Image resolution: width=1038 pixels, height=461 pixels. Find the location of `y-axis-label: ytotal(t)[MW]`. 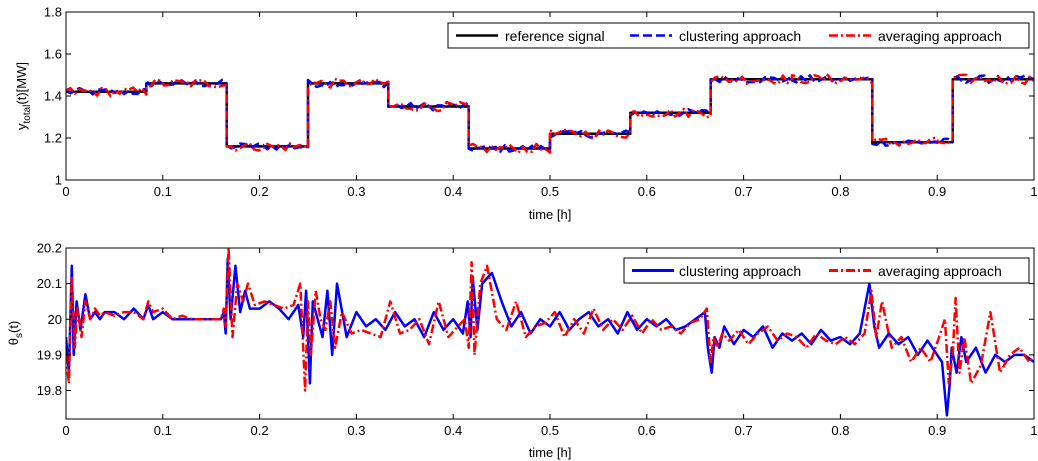

y-axis-label: ytotal(t)[MW] is located at coordinates (23, 96).